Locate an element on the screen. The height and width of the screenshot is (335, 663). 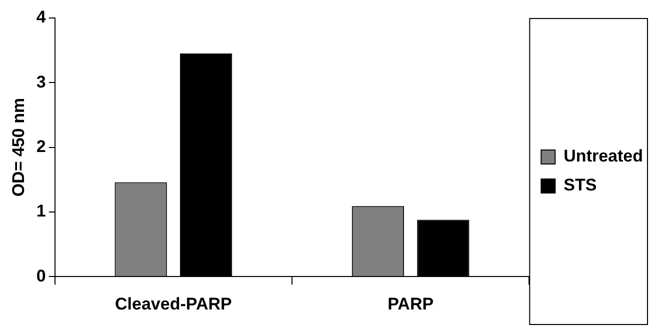
y-axis-title: OD= 450 nm is located at coordinates (18, 147).